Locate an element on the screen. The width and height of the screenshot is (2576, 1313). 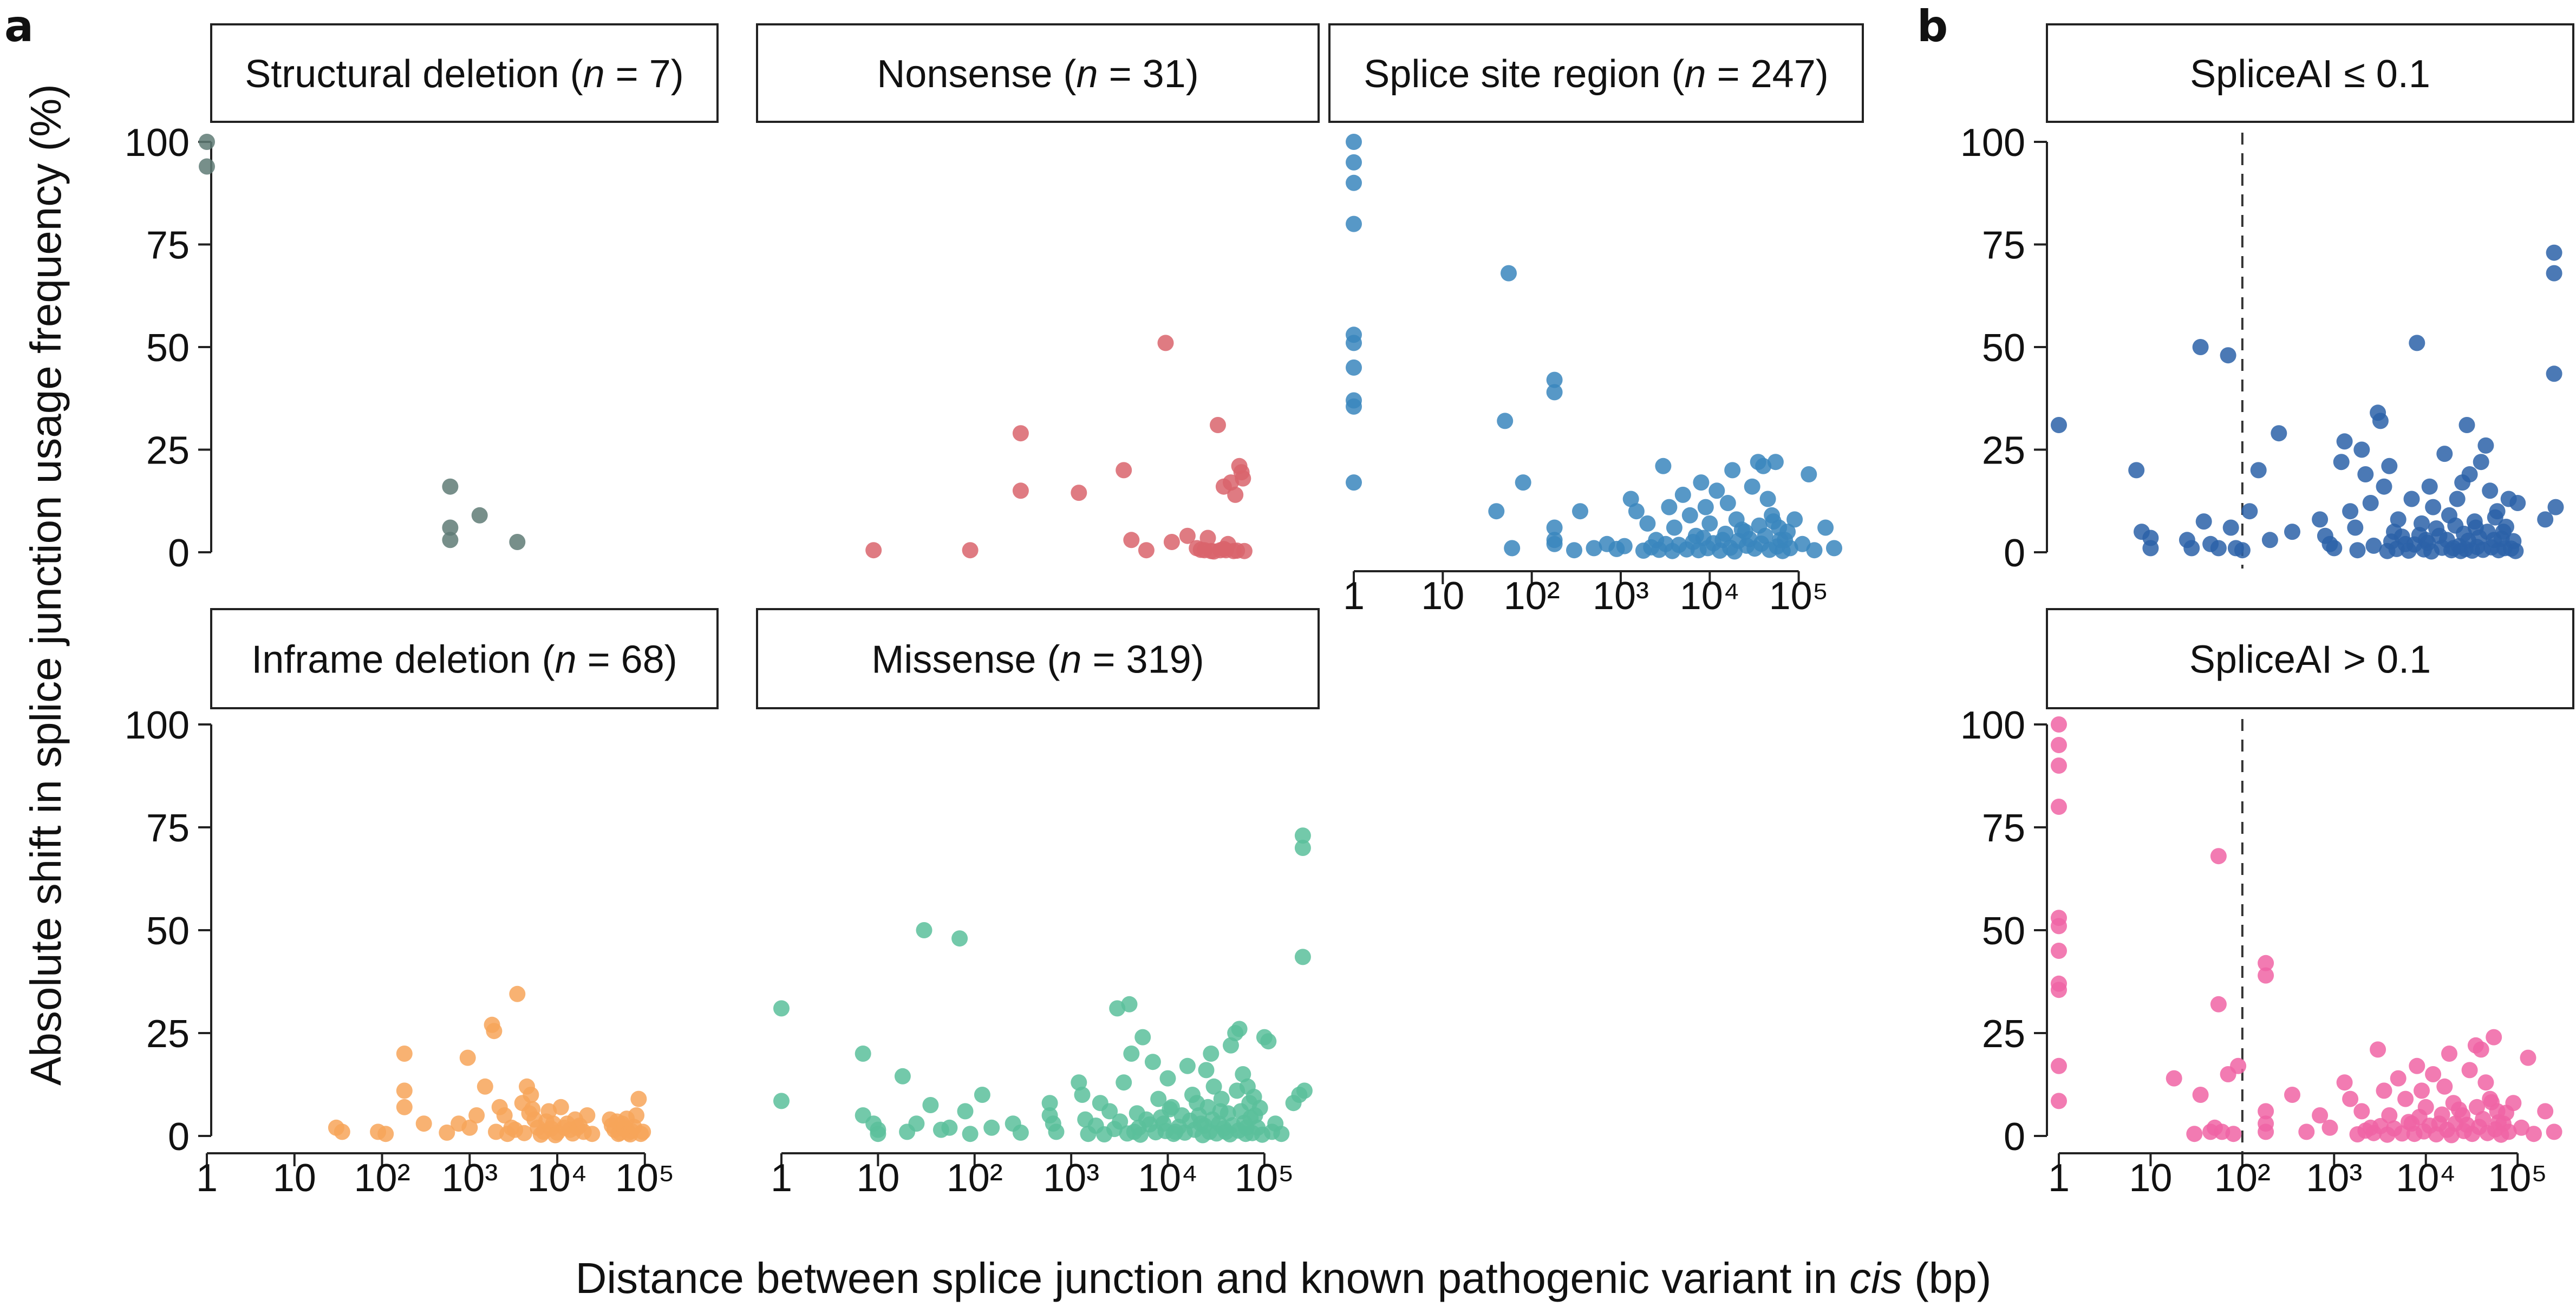
strip-title-suffix: = 319) is located at coordinates (1142, 660).